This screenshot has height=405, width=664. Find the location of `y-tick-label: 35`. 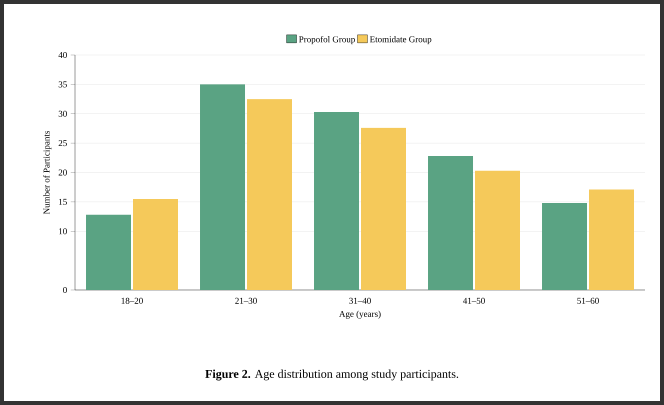

y-tick-label: 35 is located at coordinates (62, 84).